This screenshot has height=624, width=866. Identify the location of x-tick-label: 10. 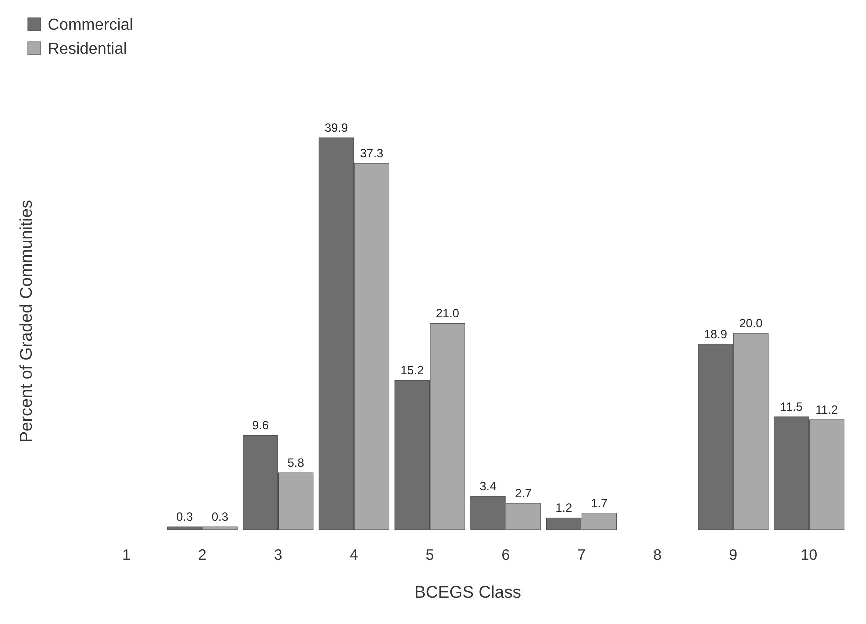
(809, 555).